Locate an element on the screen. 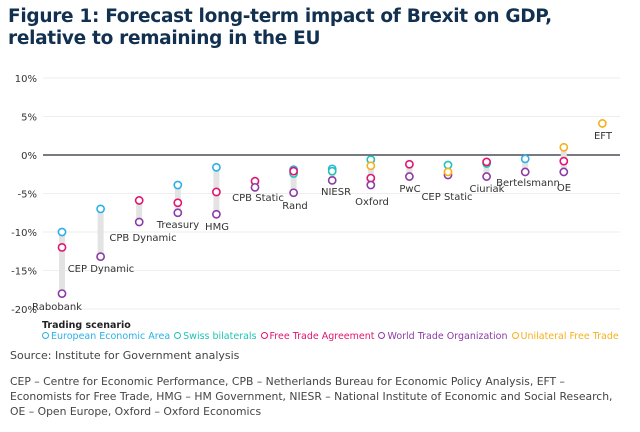 The width and height of the screenshot is (640, 432). legend-title: Trading scenario is located at coordinates (86, 325).